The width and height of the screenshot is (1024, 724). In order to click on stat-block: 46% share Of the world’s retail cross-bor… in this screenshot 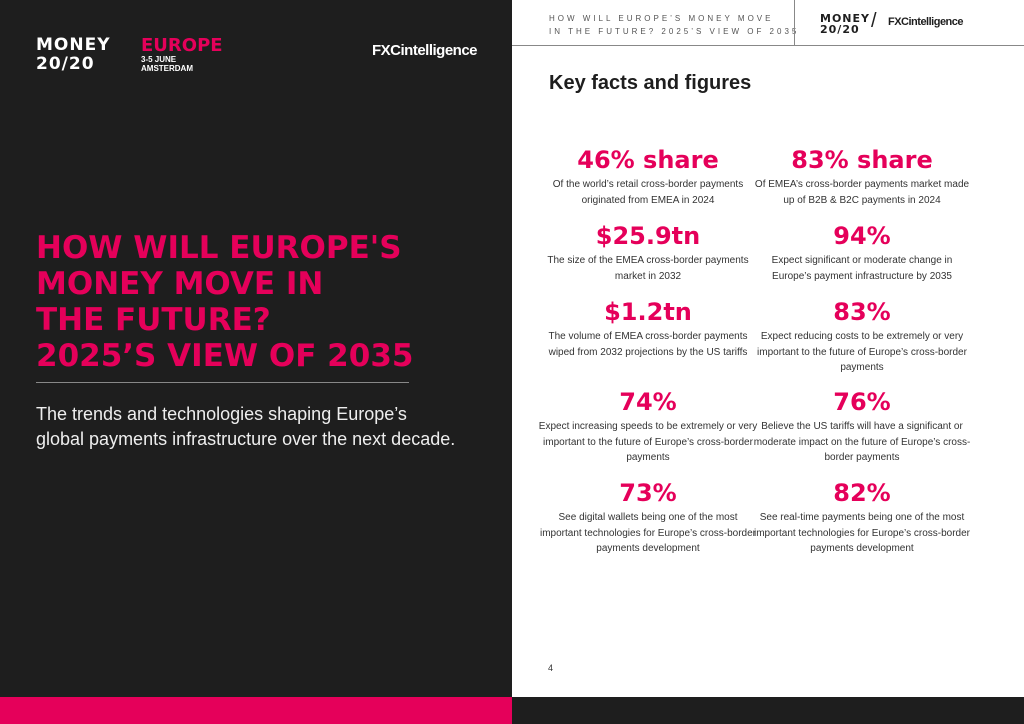, I will do `click(648, 177)`.